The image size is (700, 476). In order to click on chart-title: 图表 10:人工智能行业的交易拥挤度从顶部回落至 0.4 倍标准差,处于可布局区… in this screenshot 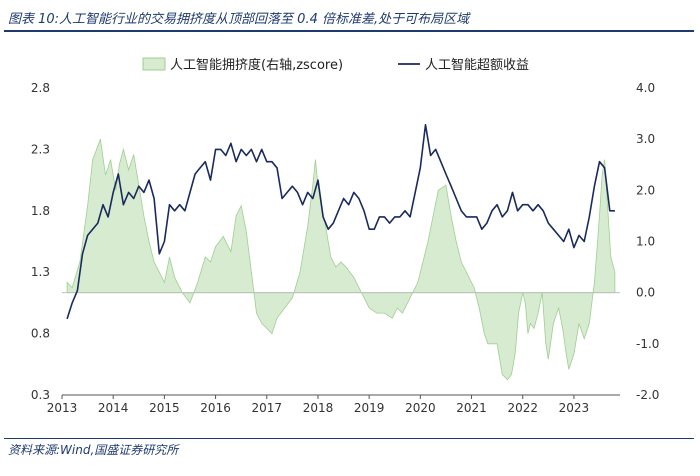, I will do `click(239, 19)`.